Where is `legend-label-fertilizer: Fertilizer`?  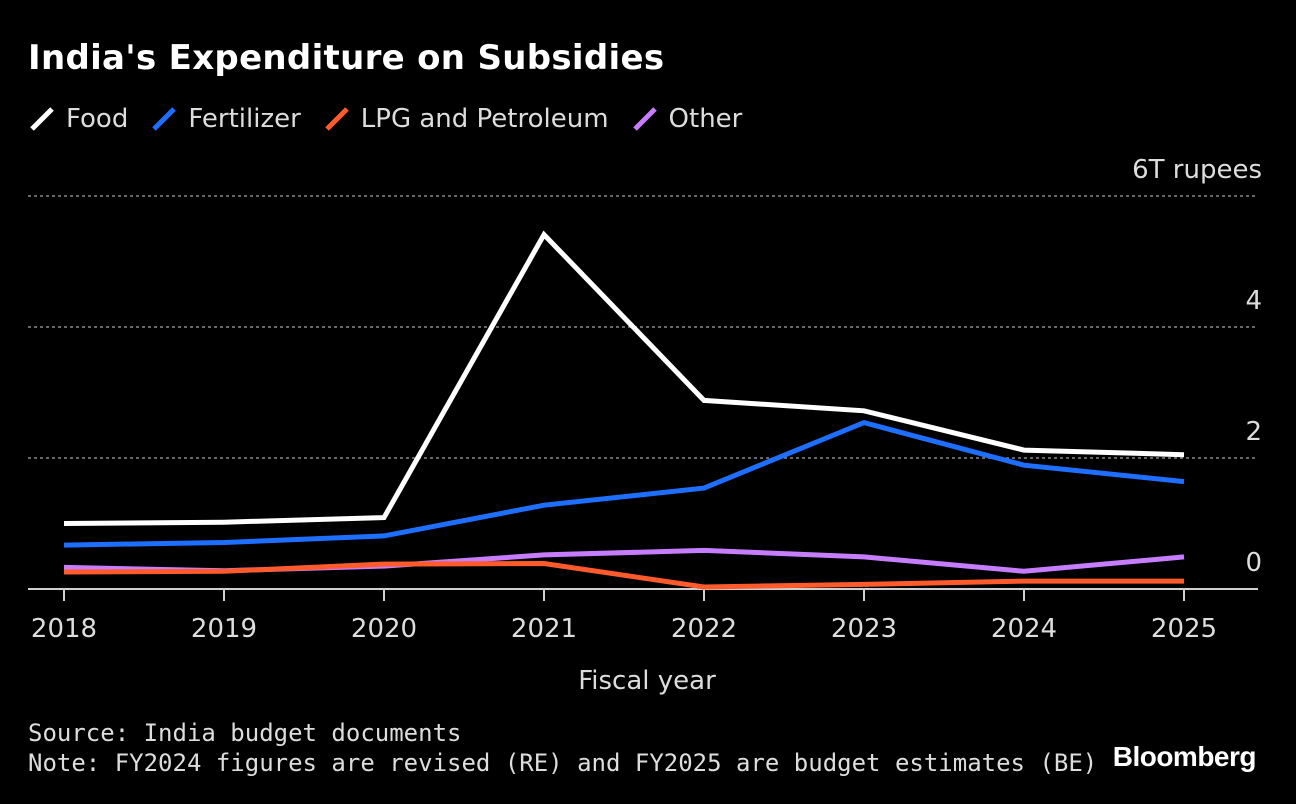 legend-label-fertilizer: Fertilizer is located at coordinates (244, 119).